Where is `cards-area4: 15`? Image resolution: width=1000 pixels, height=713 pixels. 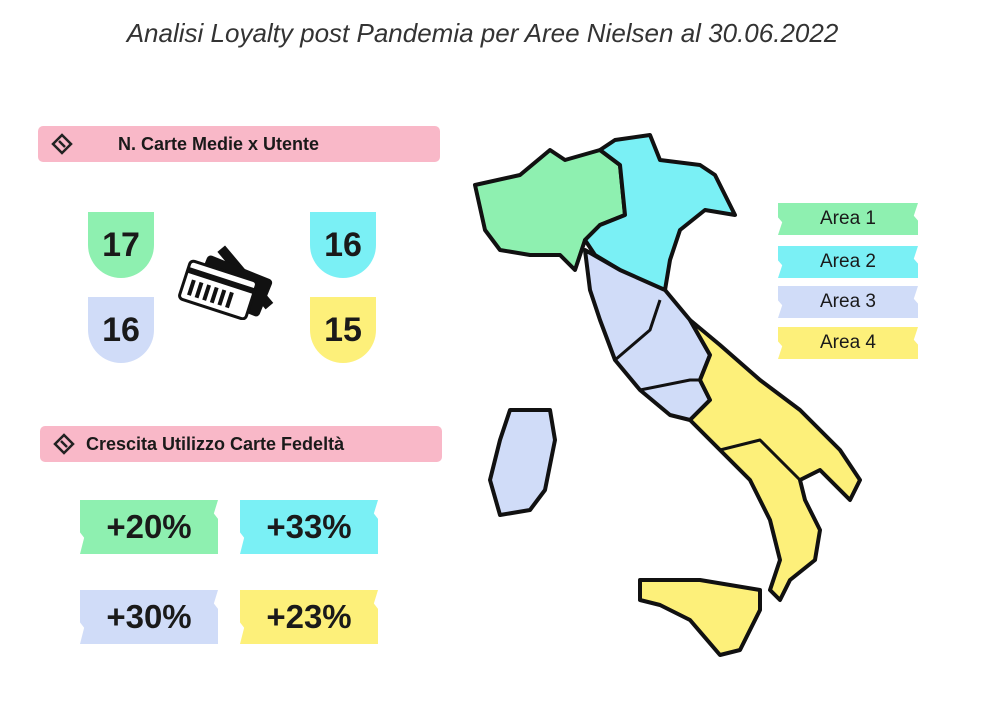 cards-area4: 15 is located at coordinates (343, 330).